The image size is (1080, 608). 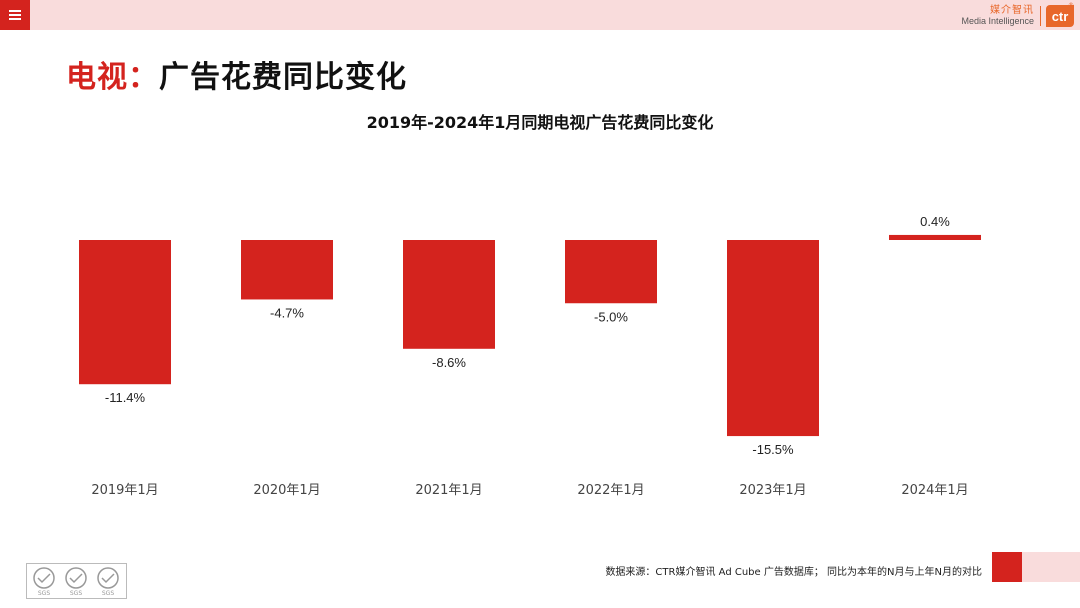 I want to click on brand-name-cn: 媒介智讯, so click(x=1012, y=10).